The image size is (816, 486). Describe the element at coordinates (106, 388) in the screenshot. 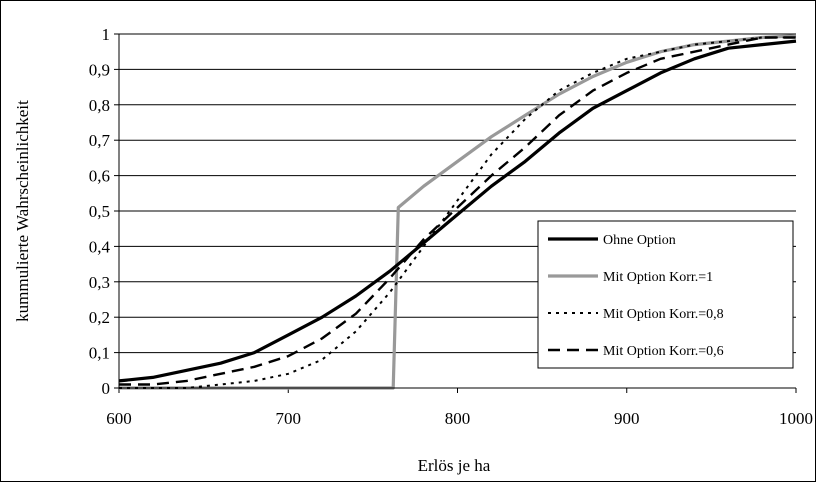

I see `y-tick-label: 0` at that location.